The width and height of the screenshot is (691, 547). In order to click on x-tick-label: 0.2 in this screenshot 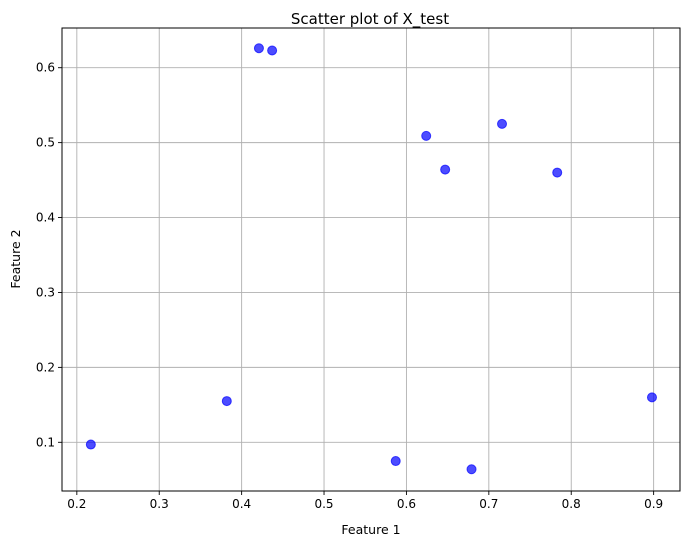, I will do `click(76, 504)`.